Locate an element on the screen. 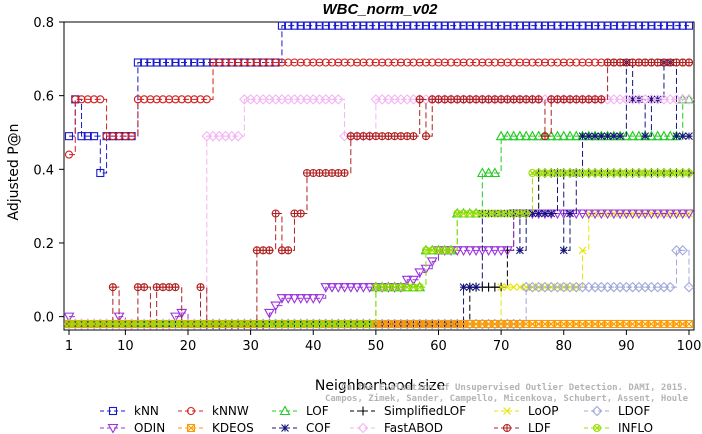 The image size is (702, 434). x-tick-label: 100 is located at coordinates (689, 346).